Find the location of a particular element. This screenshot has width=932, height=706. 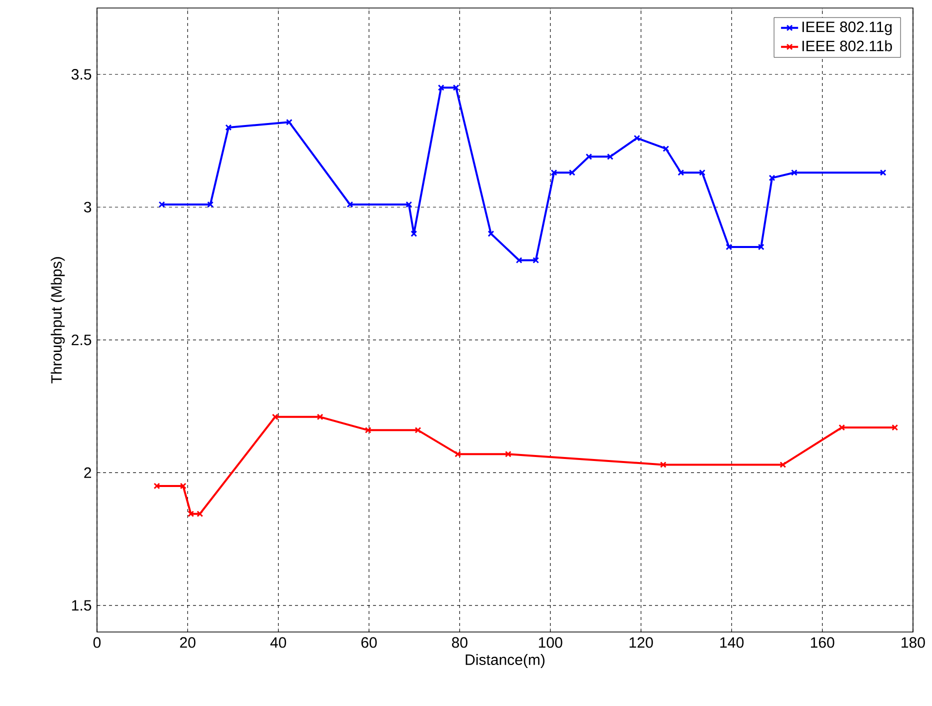

x-tick-label: 20 is located at coordinates (188, 642).